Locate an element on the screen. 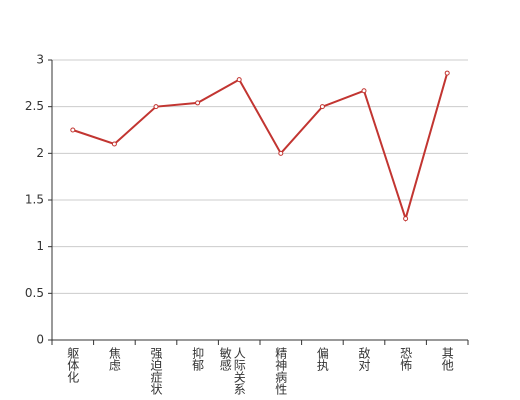 The height and width of the screenshot is (400, 520). y-tick-label: 1 is located at coordinates (40, 246).